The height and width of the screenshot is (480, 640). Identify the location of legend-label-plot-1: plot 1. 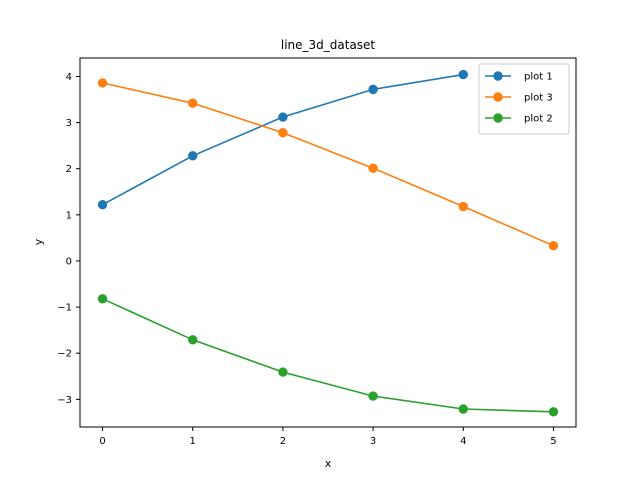
(538, 77).